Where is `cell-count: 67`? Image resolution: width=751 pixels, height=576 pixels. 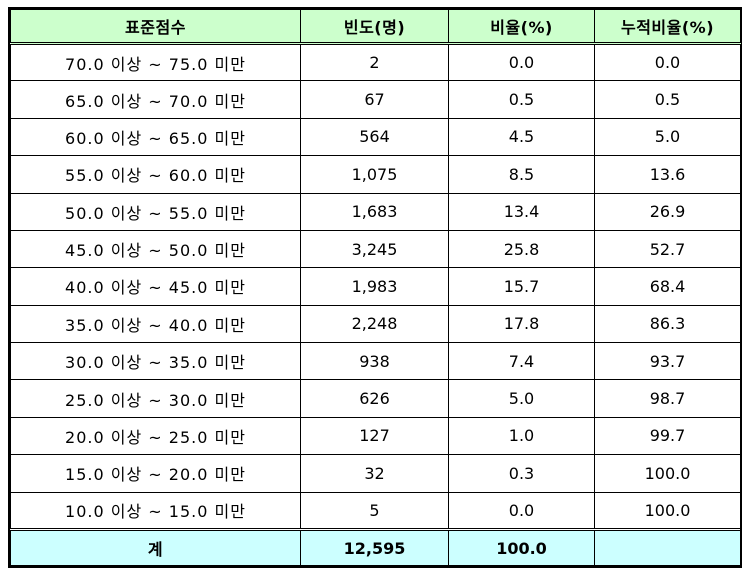 cell-count: 67 is located at coordinates (374, 99).